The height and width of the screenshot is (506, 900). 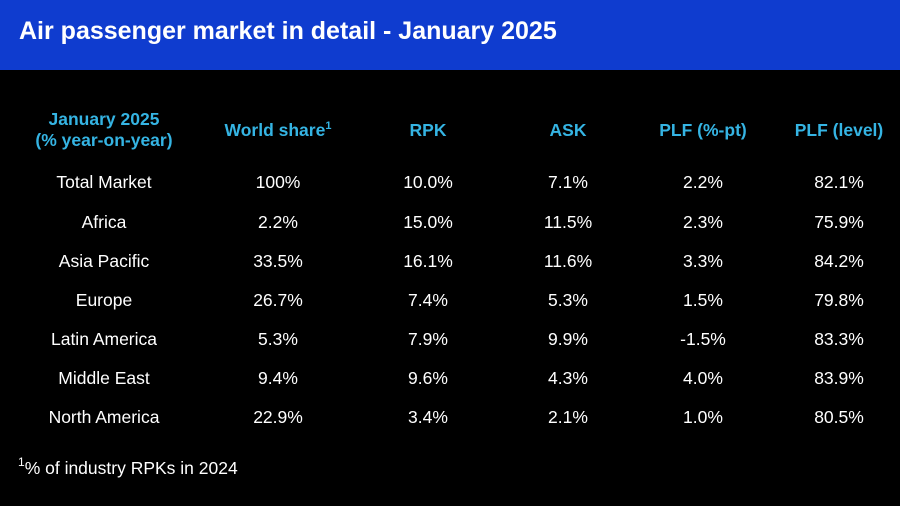 What do you see at coordinates (428, 300) in the screenshot?
I see `table-cell: 7.4%` at bounding box center [428, 300].